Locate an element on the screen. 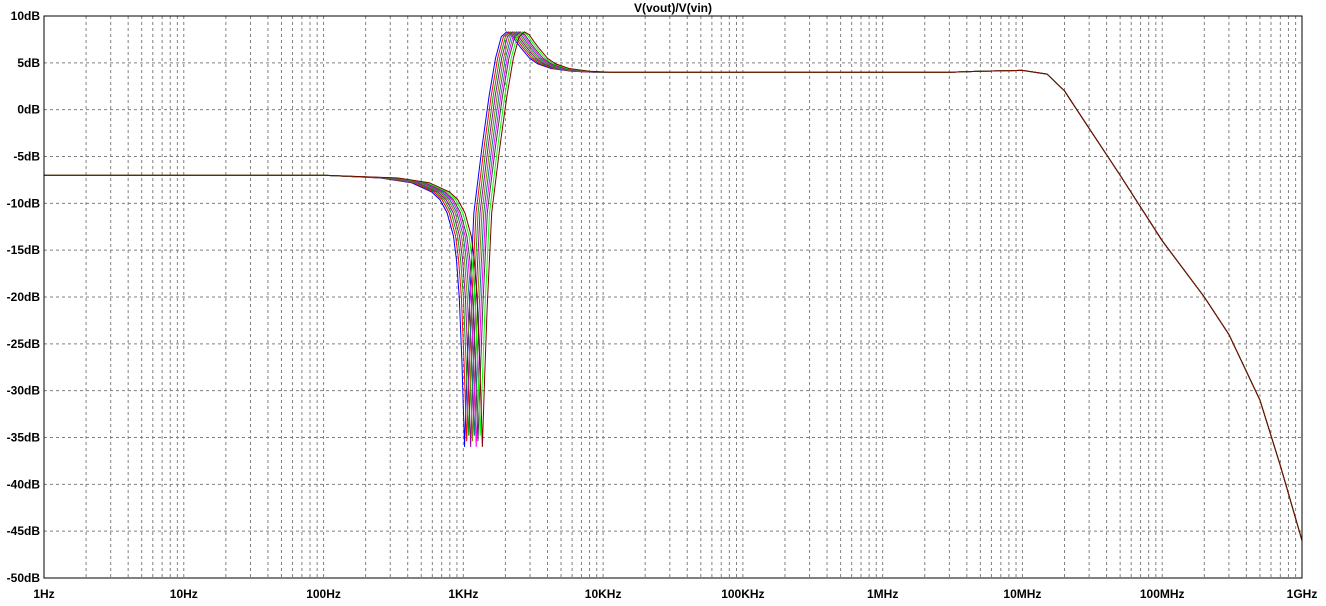  x-tick-label: 10KHz is located at coordinates (603, 594).